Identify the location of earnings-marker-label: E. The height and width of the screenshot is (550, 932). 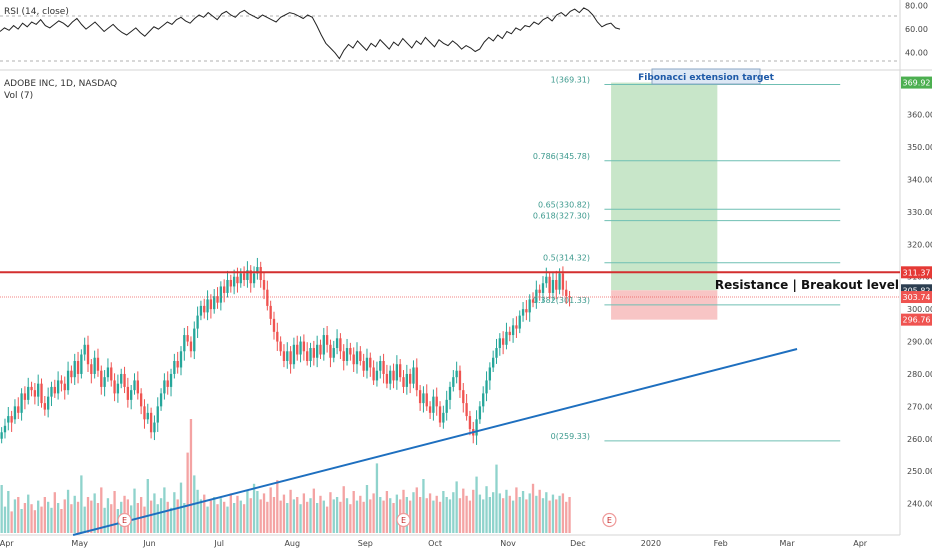
(124, 520).